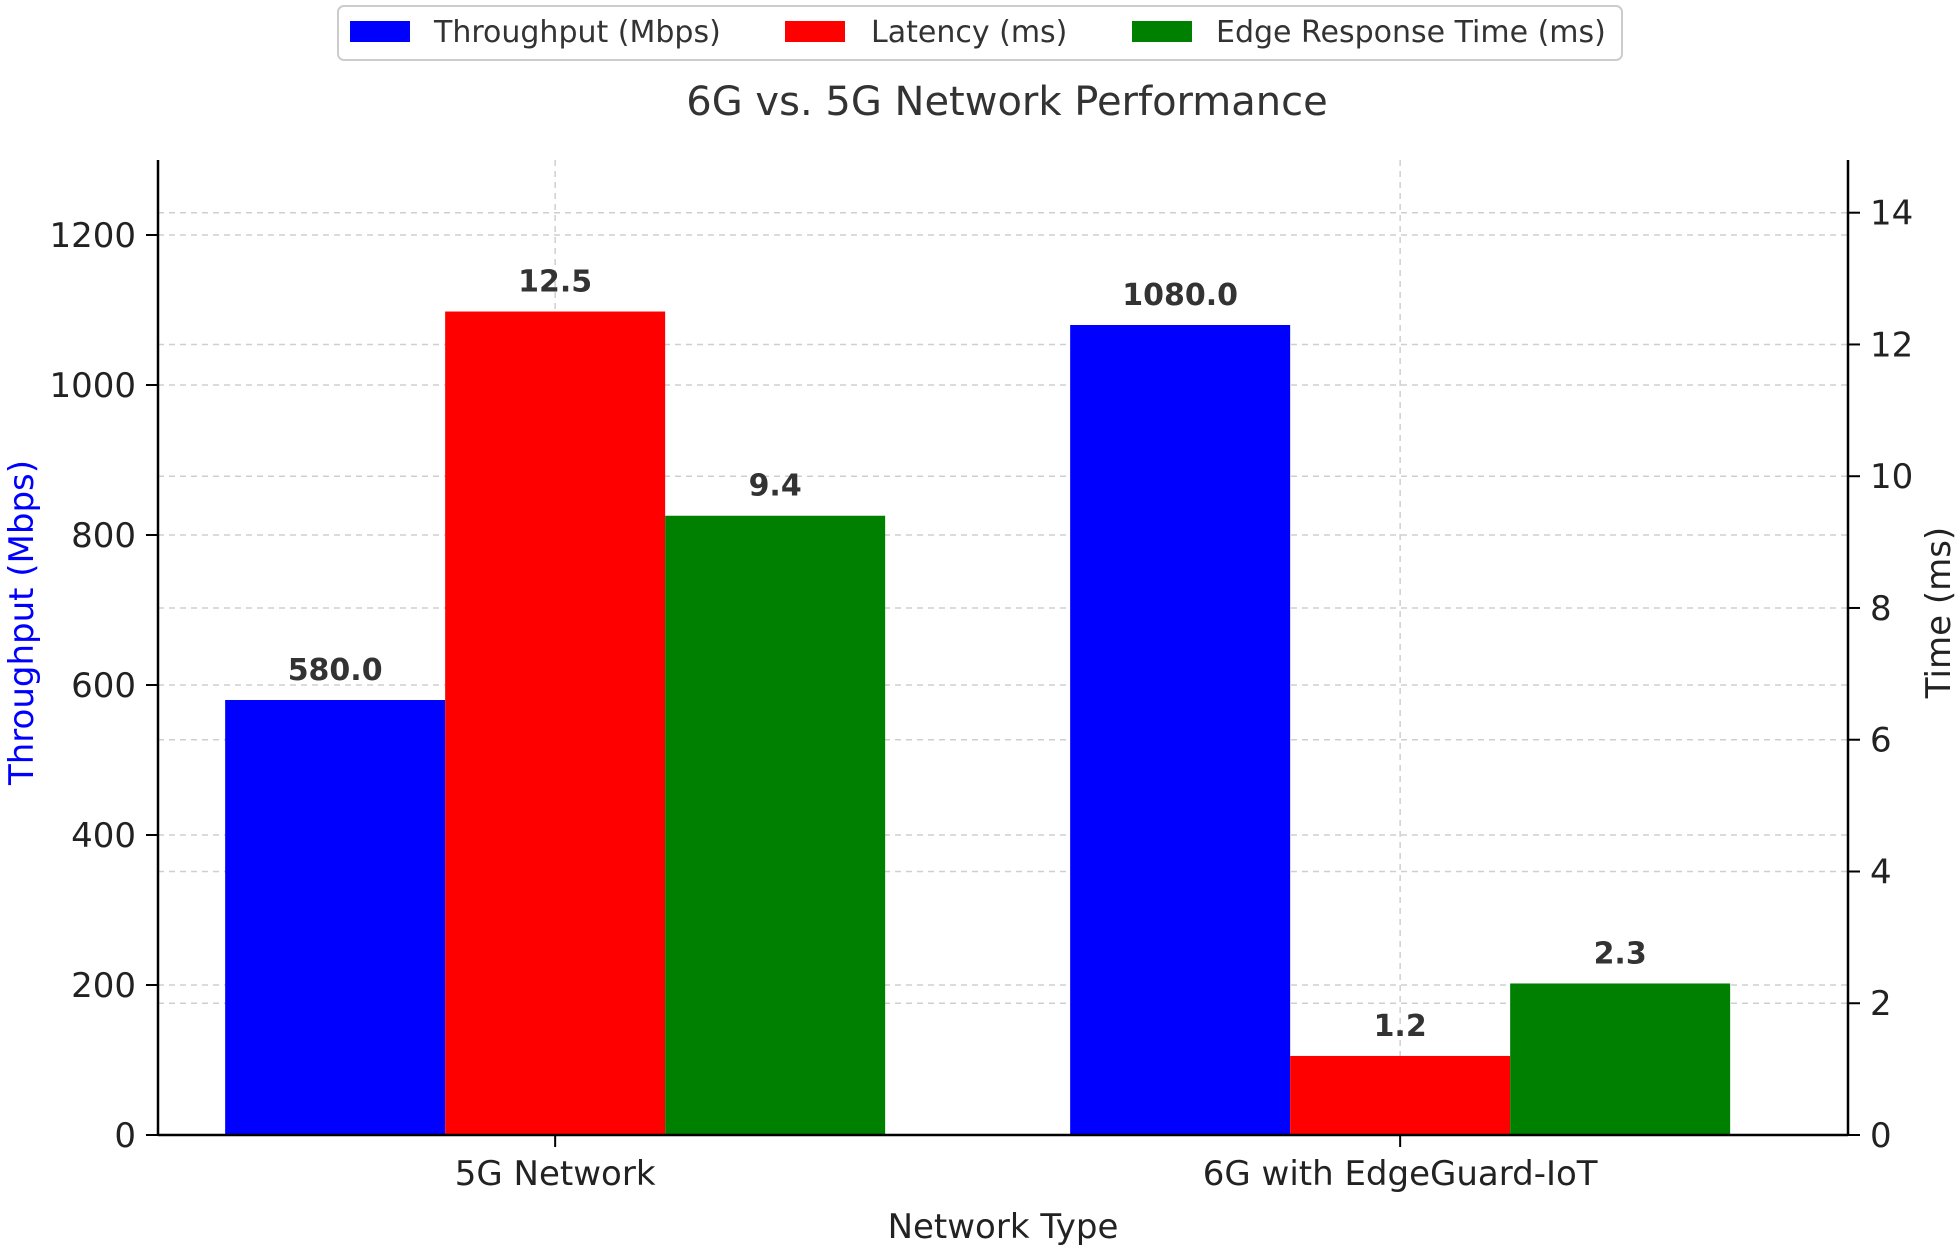  I want to click on legend-box, so click(980, 33).